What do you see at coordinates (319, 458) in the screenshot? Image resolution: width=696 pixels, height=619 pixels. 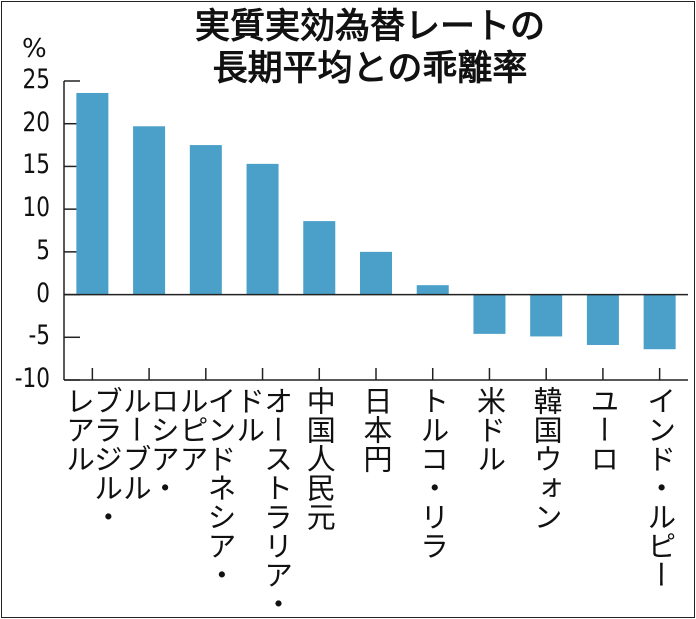 I see `x-tick-label: 中国人民元` at bounding box center [319, 458].